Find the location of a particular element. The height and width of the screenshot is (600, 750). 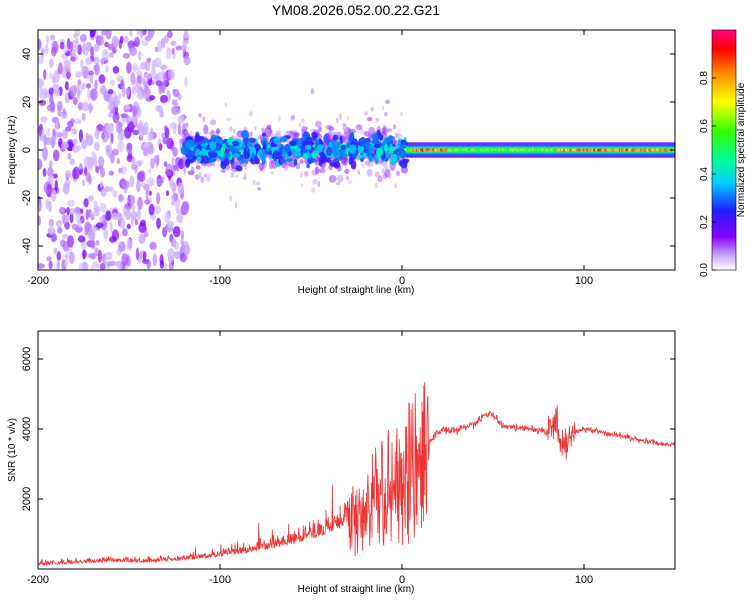

colorbar-gradient is located at coordinates (724, 150).